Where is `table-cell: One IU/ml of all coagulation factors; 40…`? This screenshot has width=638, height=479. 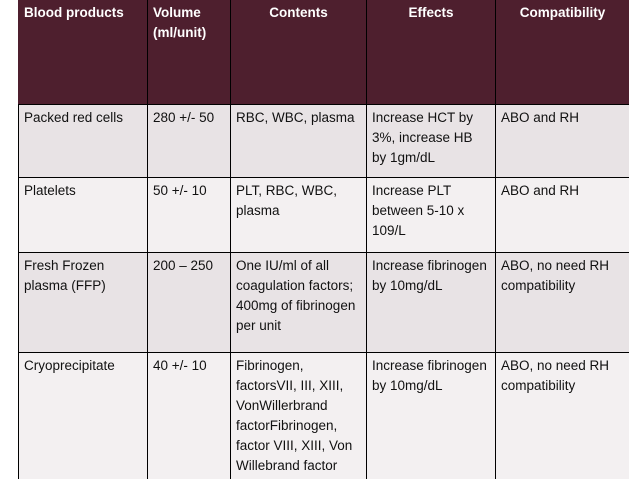
table-cell: One IU/ml of all coagulation factors; 40… is located at coordinates (298, 302).